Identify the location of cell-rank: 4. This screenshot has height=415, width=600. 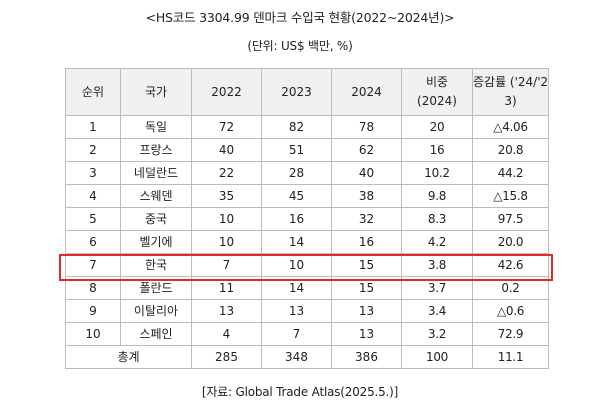
(93, 196).